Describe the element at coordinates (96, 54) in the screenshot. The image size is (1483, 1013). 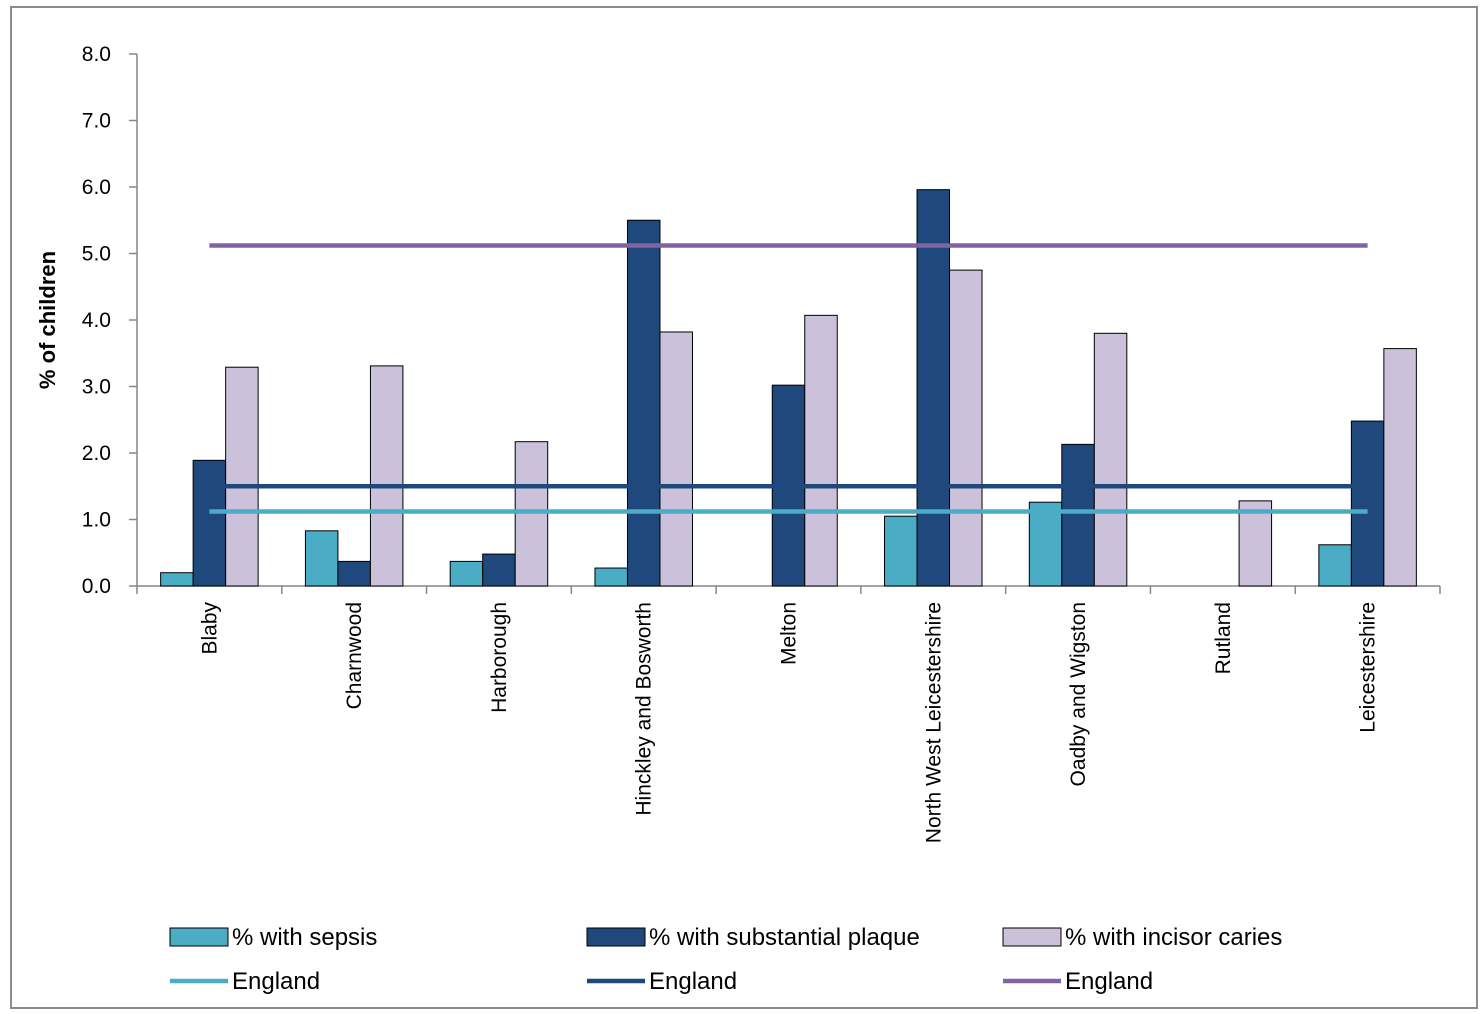
I see `y-tick-label: 8.0` at that location.